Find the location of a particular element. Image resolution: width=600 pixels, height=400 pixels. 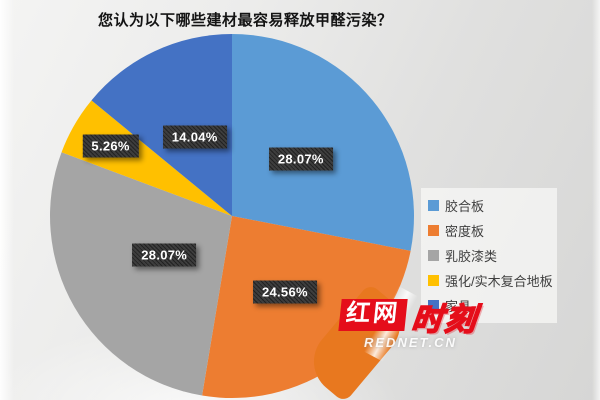

slice-value-label-3: 5.26% is located at coordinates (110, 145).